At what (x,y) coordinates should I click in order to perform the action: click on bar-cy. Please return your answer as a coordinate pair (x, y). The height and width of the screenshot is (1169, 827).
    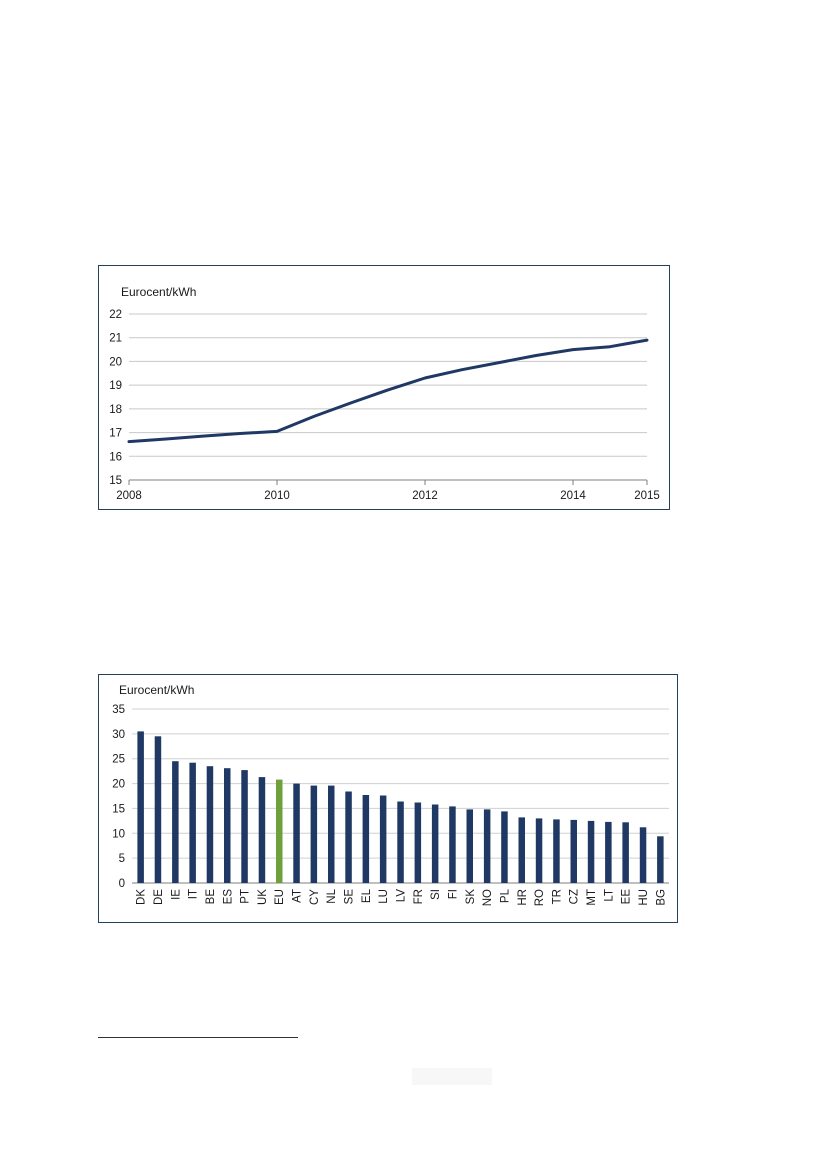
    Looking at the image, I should click on (314, 834).